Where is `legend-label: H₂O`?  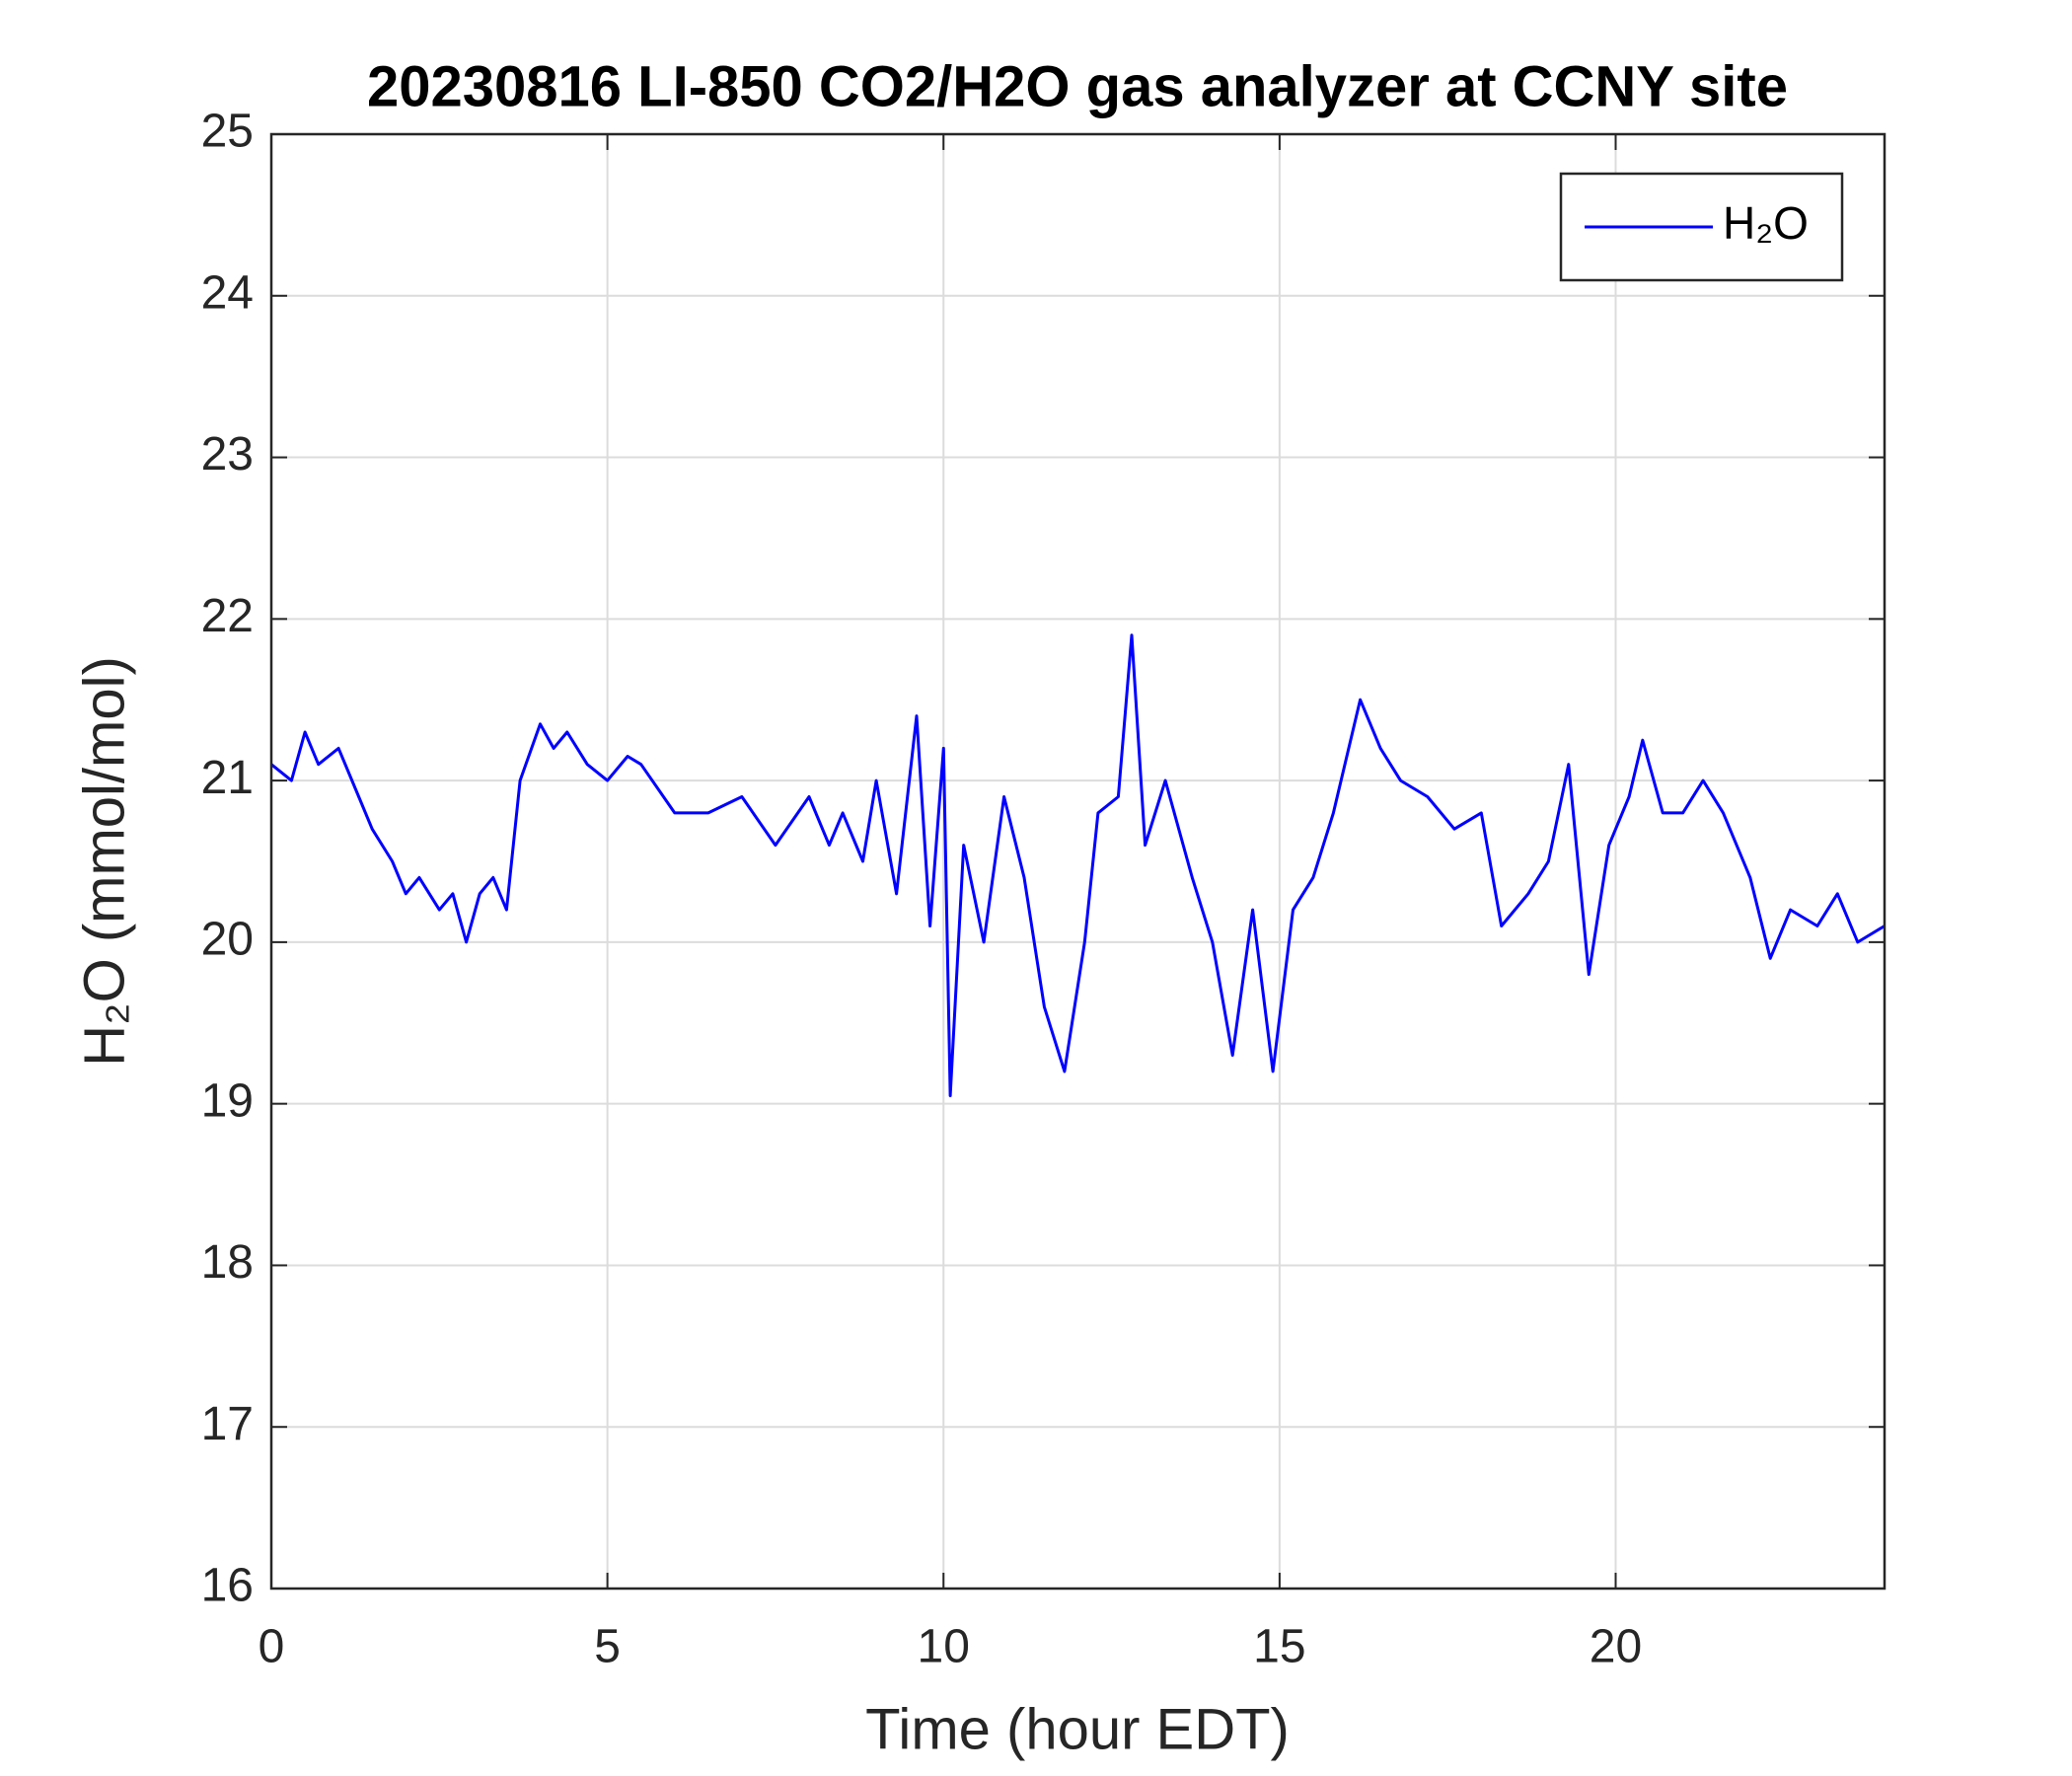
legend-label: H₂O is located at coordinates (1766, 223).